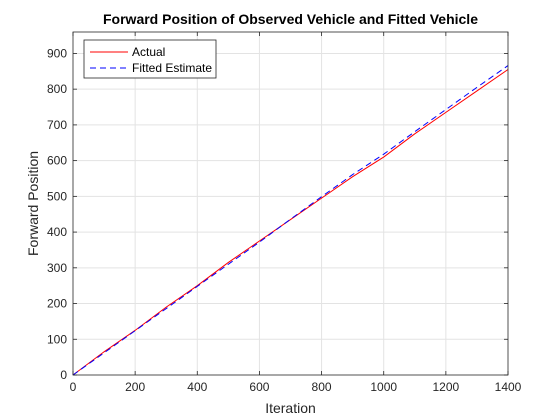  Describe the element at coordinates (73, 387) in the screenshot. I see `x-tick-label: 0` at that location.